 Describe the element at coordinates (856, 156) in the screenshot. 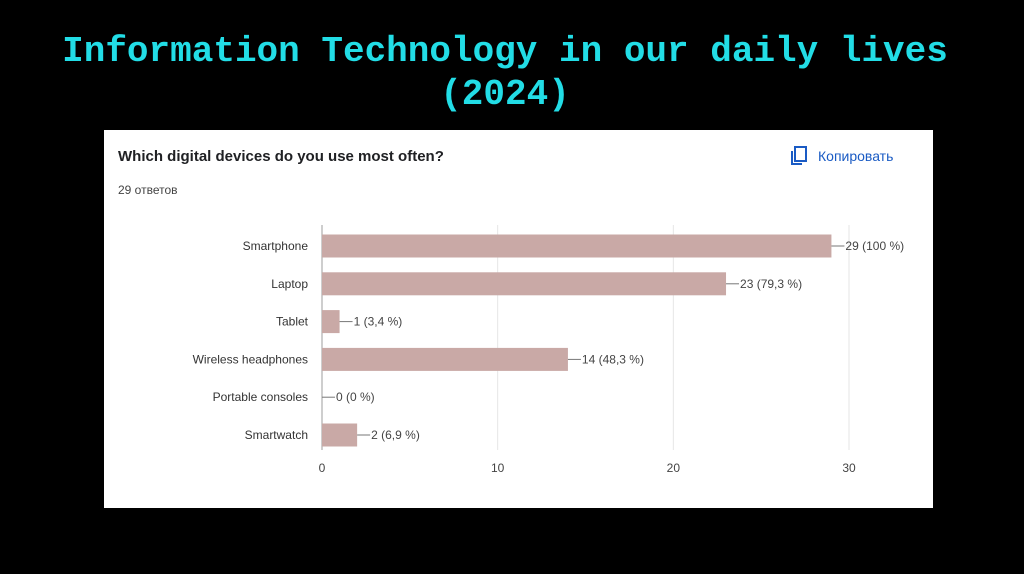

I see `copy-button-label: Копировать` at that location.